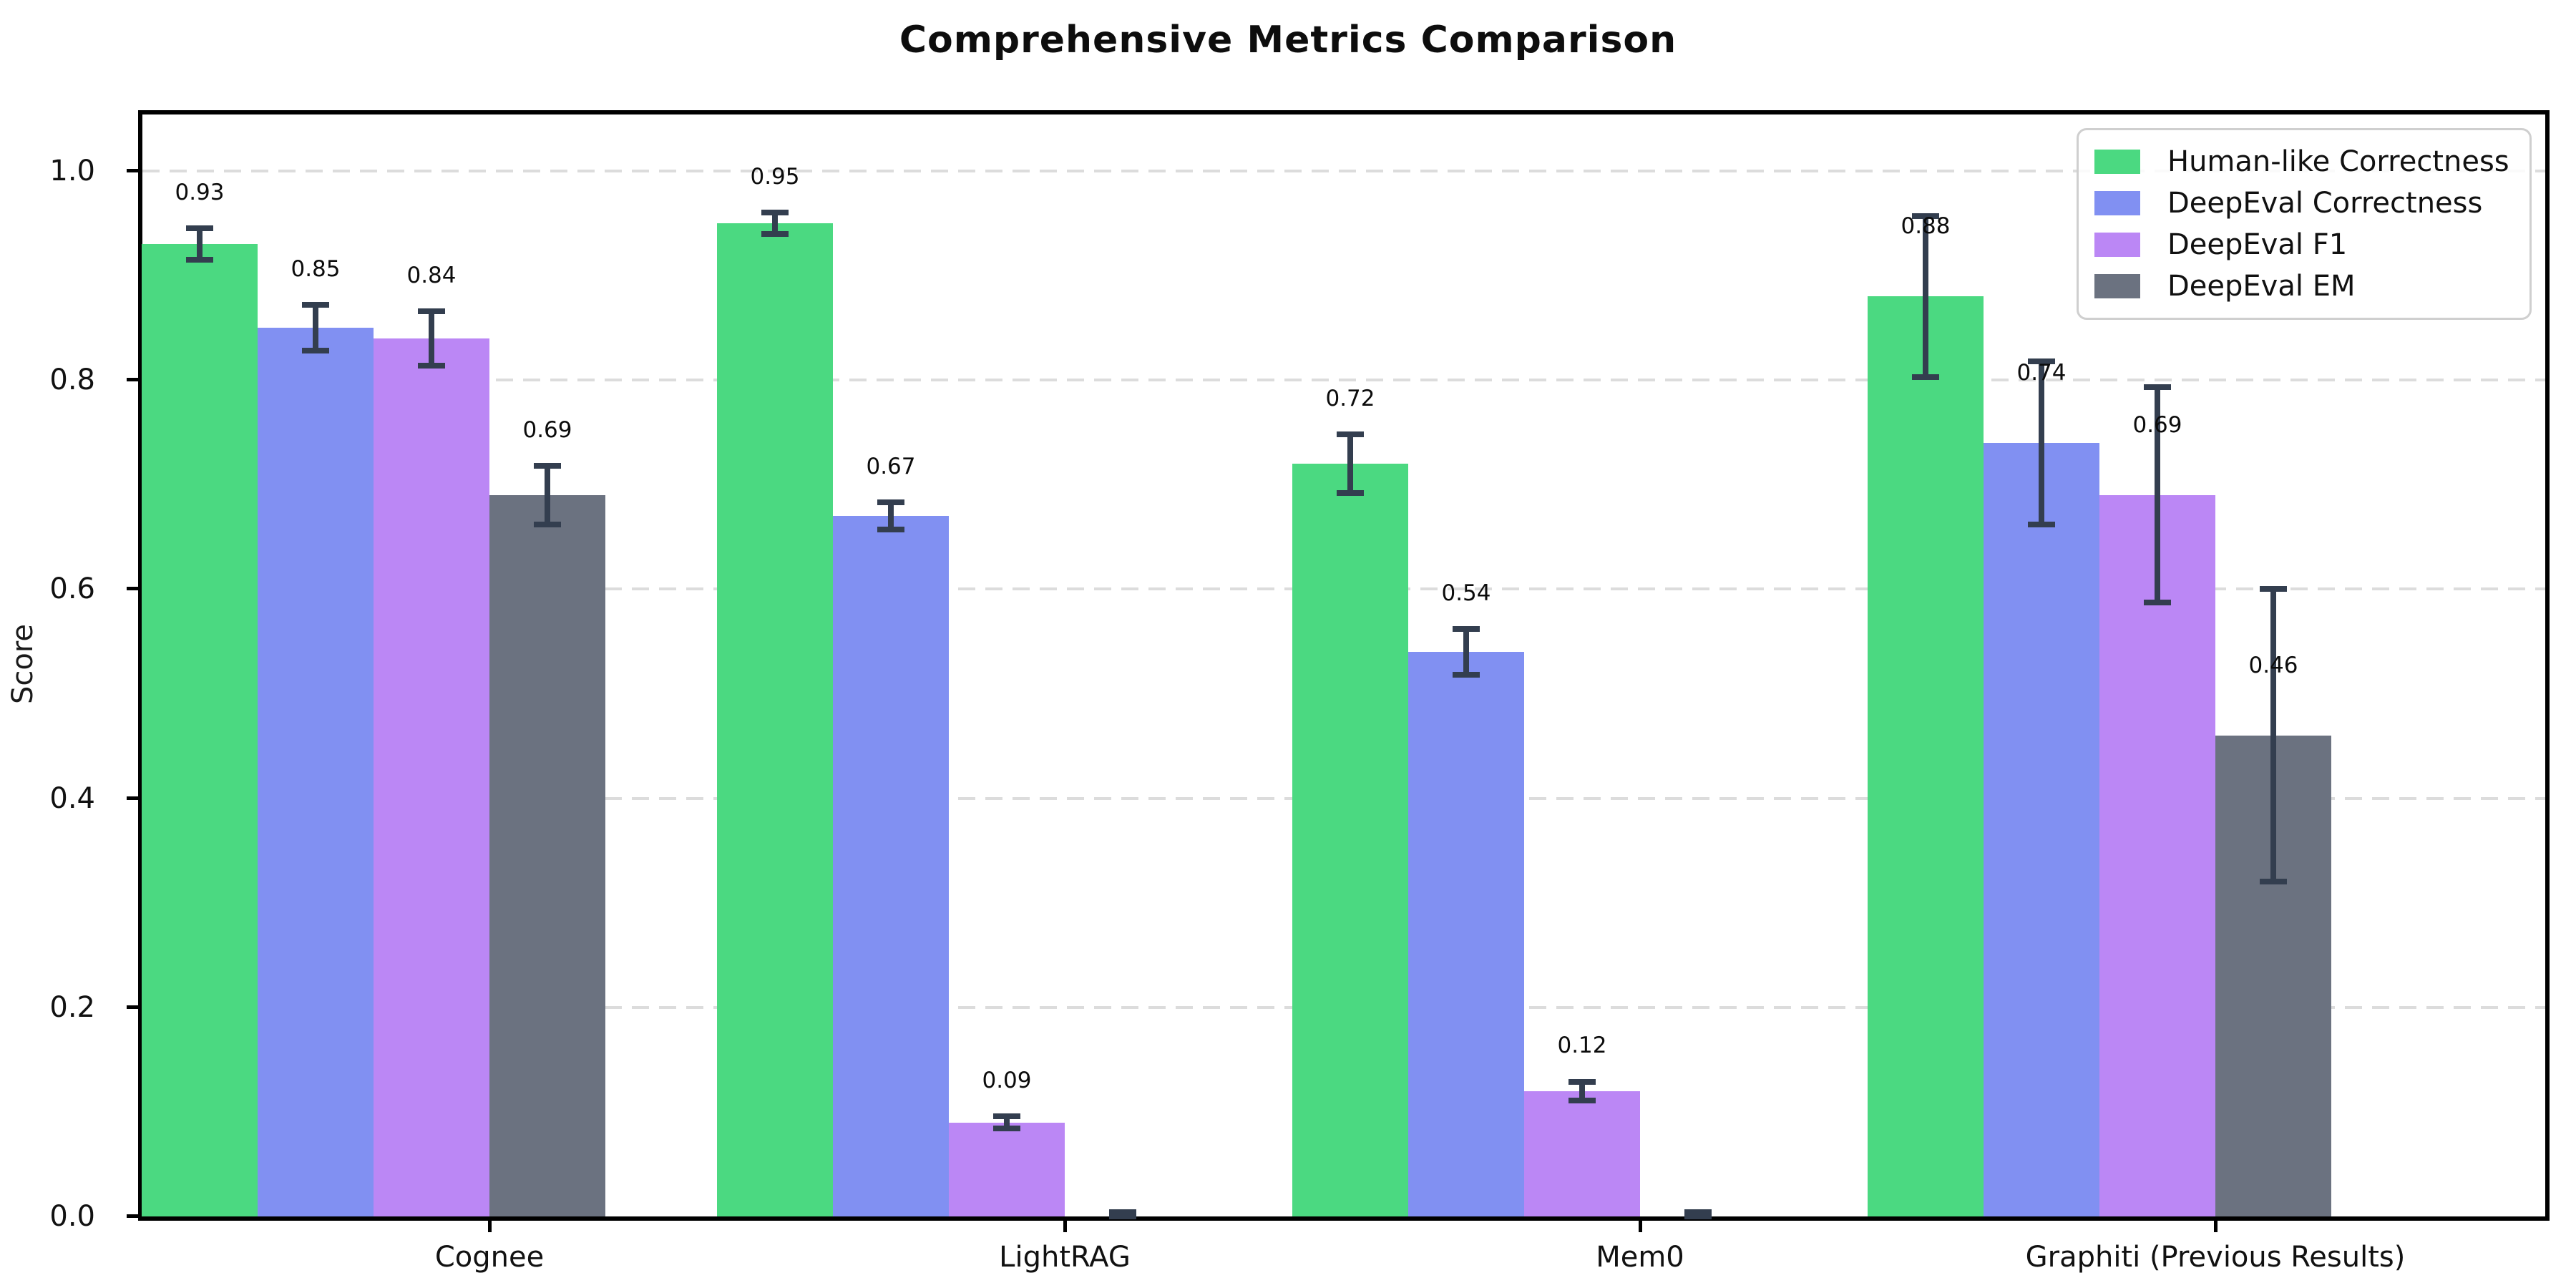  I want to click on bar-human-like-correctness-mem0, so click(1350, 840).